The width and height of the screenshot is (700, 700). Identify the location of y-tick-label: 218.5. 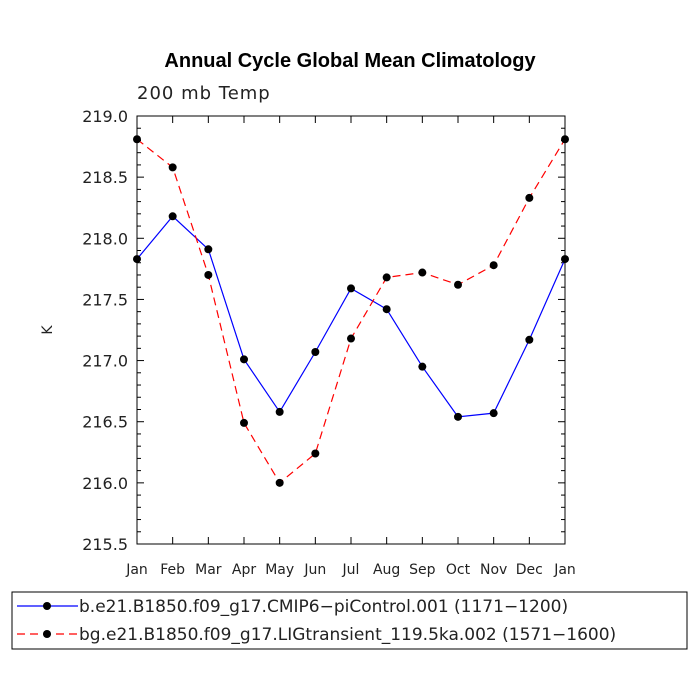
(105, 177).